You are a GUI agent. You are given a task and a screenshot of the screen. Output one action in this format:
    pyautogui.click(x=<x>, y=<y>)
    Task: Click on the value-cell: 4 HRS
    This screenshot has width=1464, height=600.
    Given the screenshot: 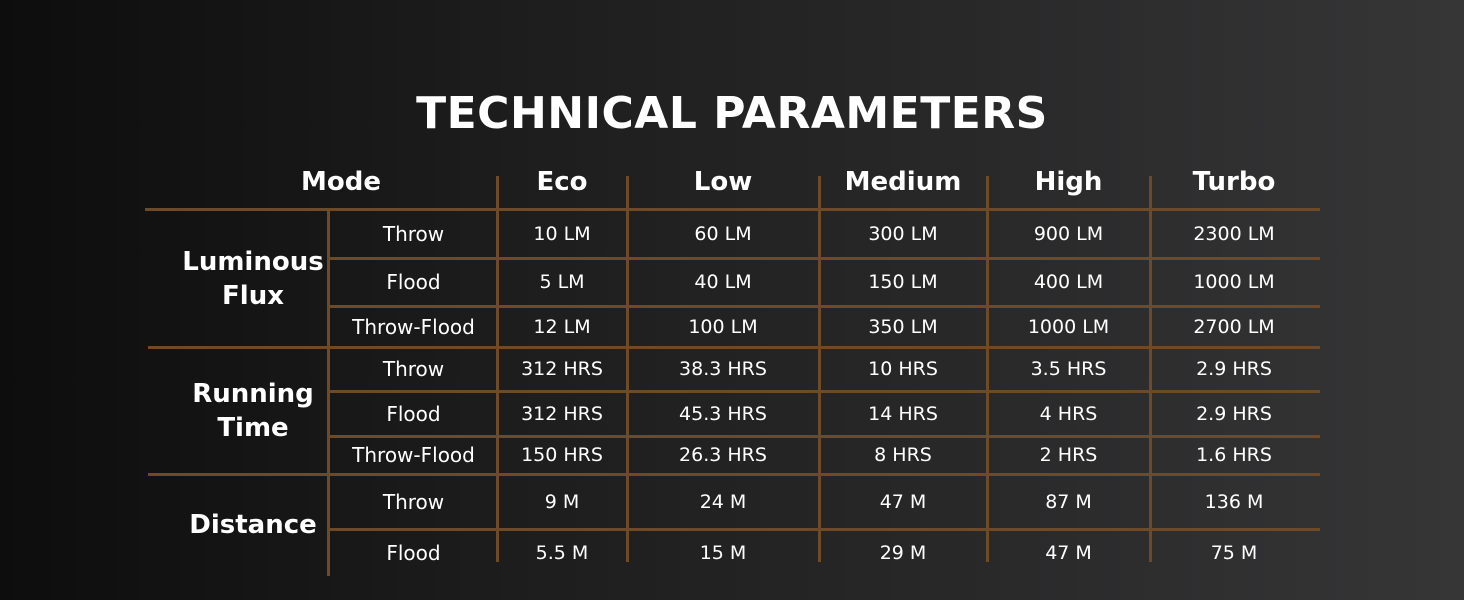 What is the action you would take?
    pyautogui.click(x=1068, y=413)
    